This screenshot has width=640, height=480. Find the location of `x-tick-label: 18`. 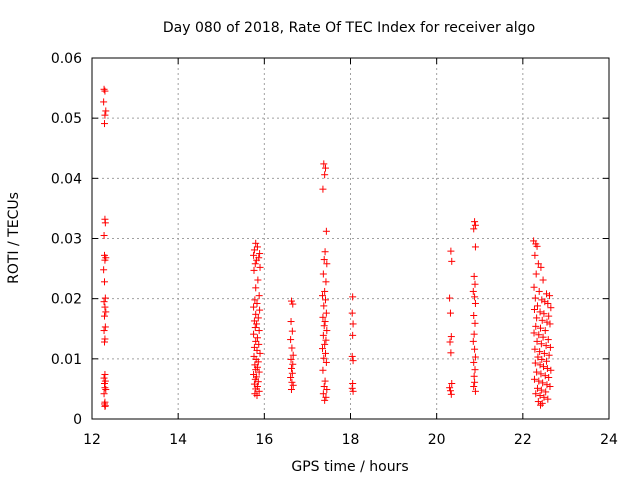

x-tick-label: 18 is located at coordinates (351, 440).